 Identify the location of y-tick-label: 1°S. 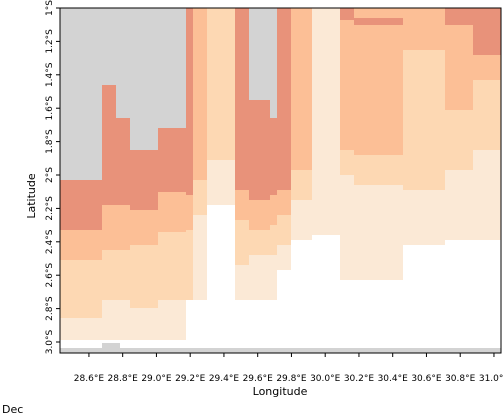
(50, 8).